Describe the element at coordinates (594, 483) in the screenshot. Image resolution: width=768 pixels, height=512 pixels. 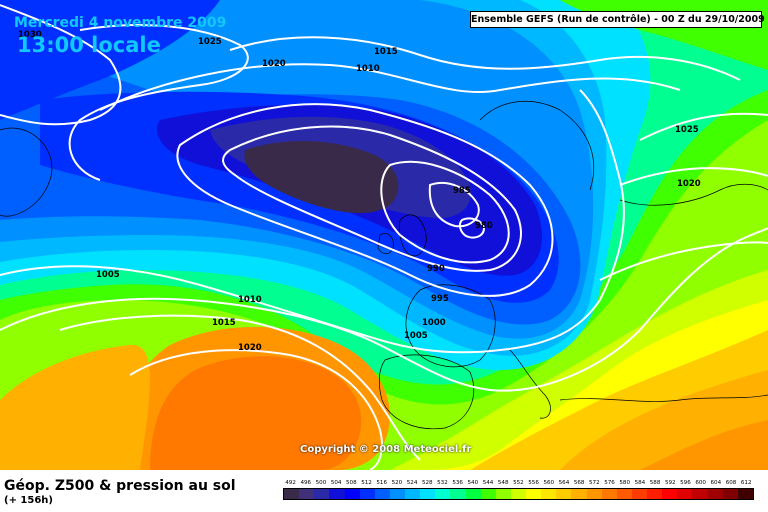
I see `legend-value-572: 572` at that location.